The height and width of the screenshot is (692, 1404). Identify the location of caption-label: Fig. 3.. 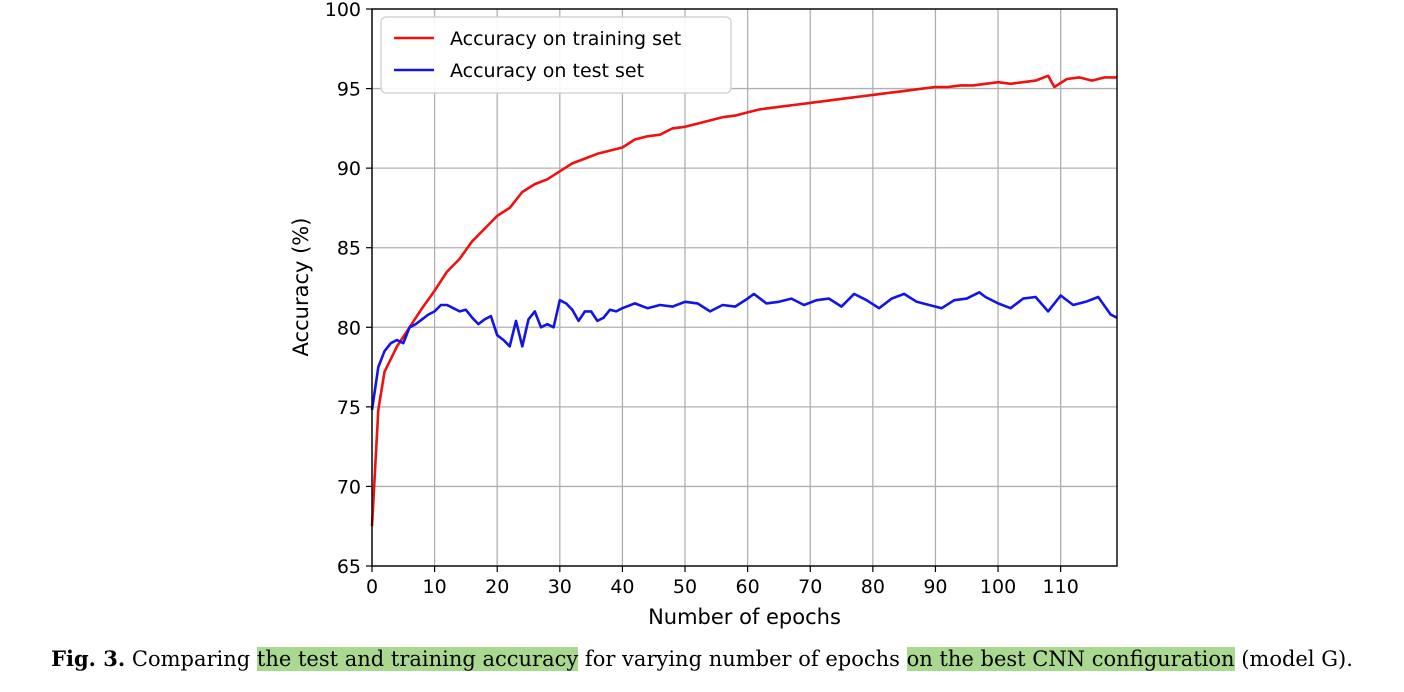
(88, 658).